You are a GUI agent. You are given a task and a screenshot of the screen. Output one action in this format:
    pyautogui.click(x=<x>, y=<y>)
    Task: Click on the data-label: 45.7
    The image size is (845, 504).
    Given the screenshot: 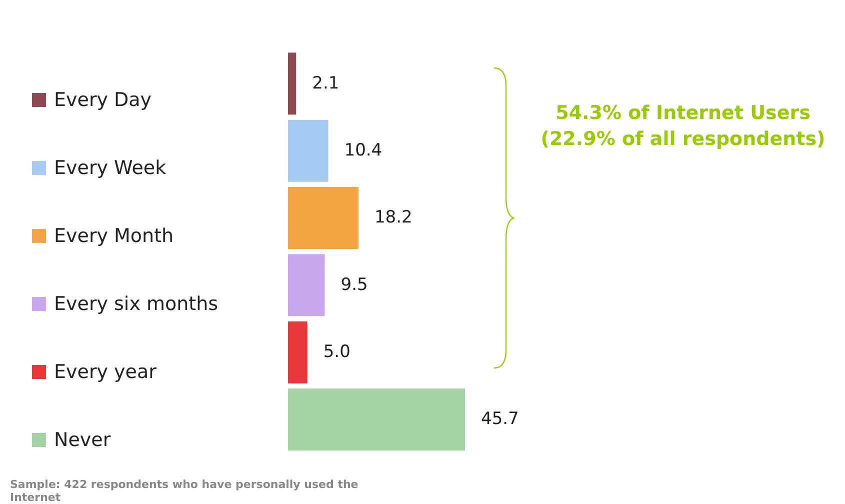 What is the action you would take?
    pyautogui.click(x=500, y=419)
    